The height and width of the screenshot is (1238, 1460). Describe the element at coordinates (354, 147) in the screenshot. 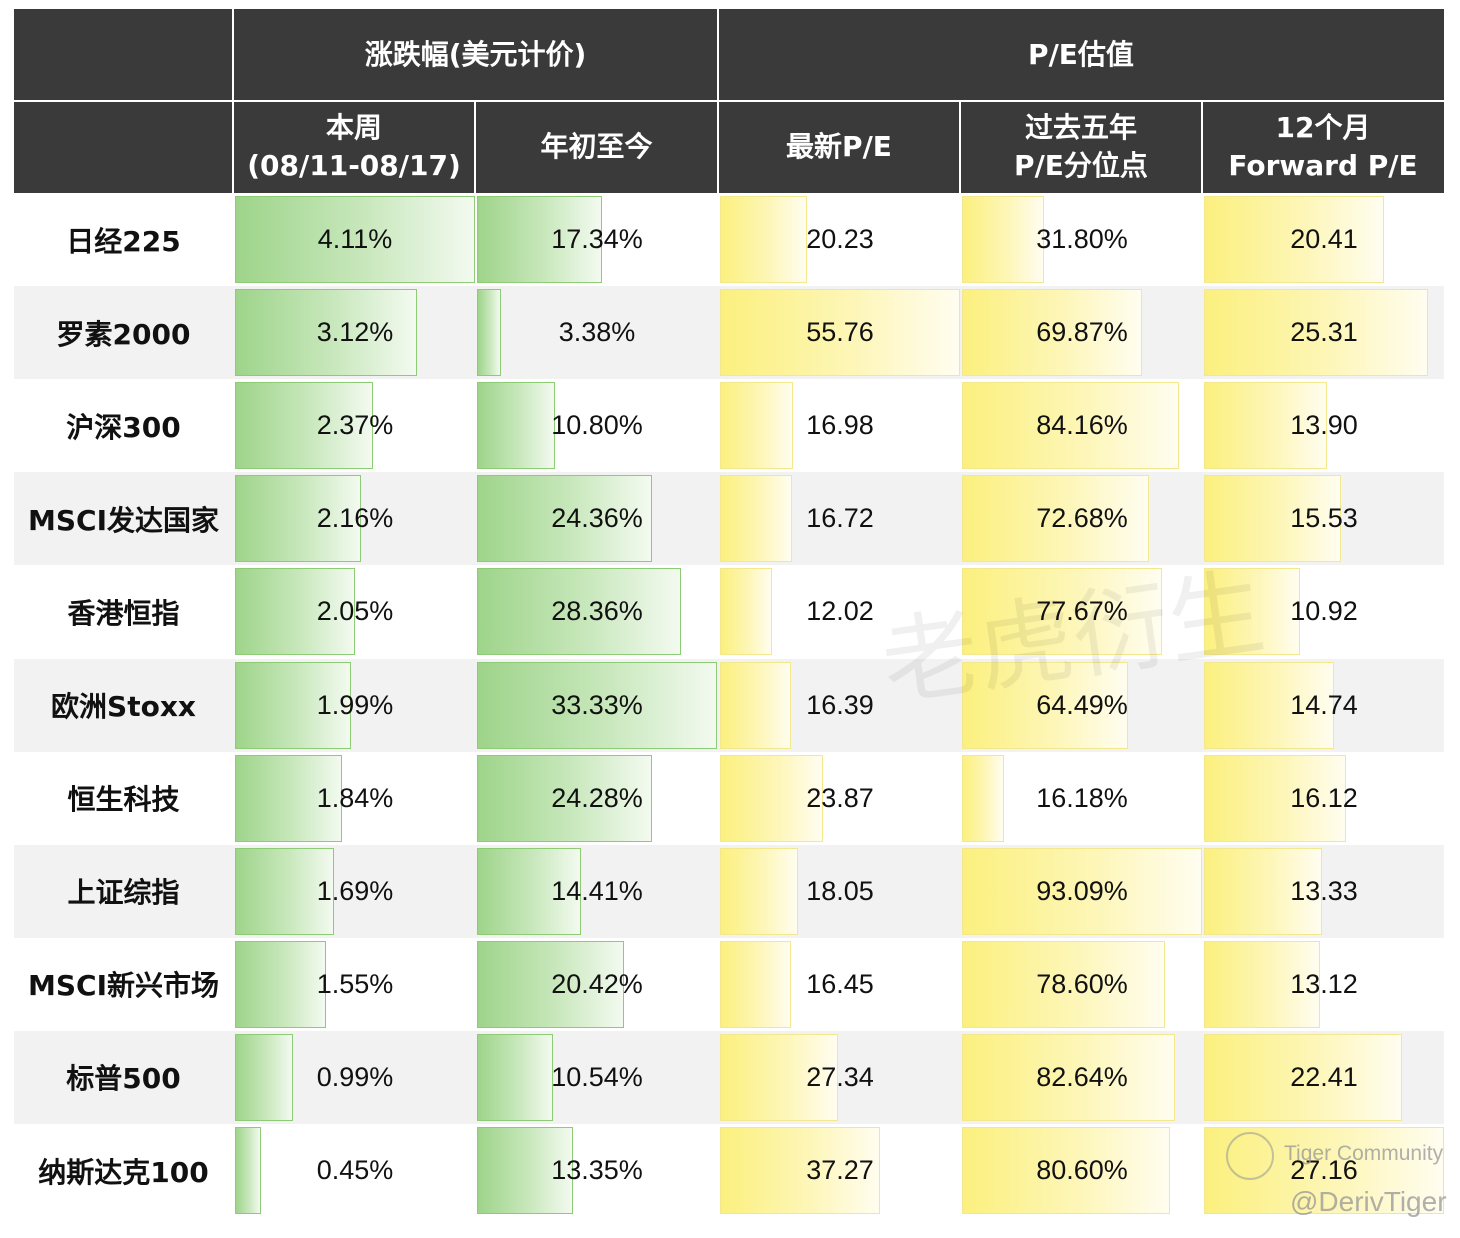

I see `header-col-week: 本周 (08/11-08/17)` at that location.